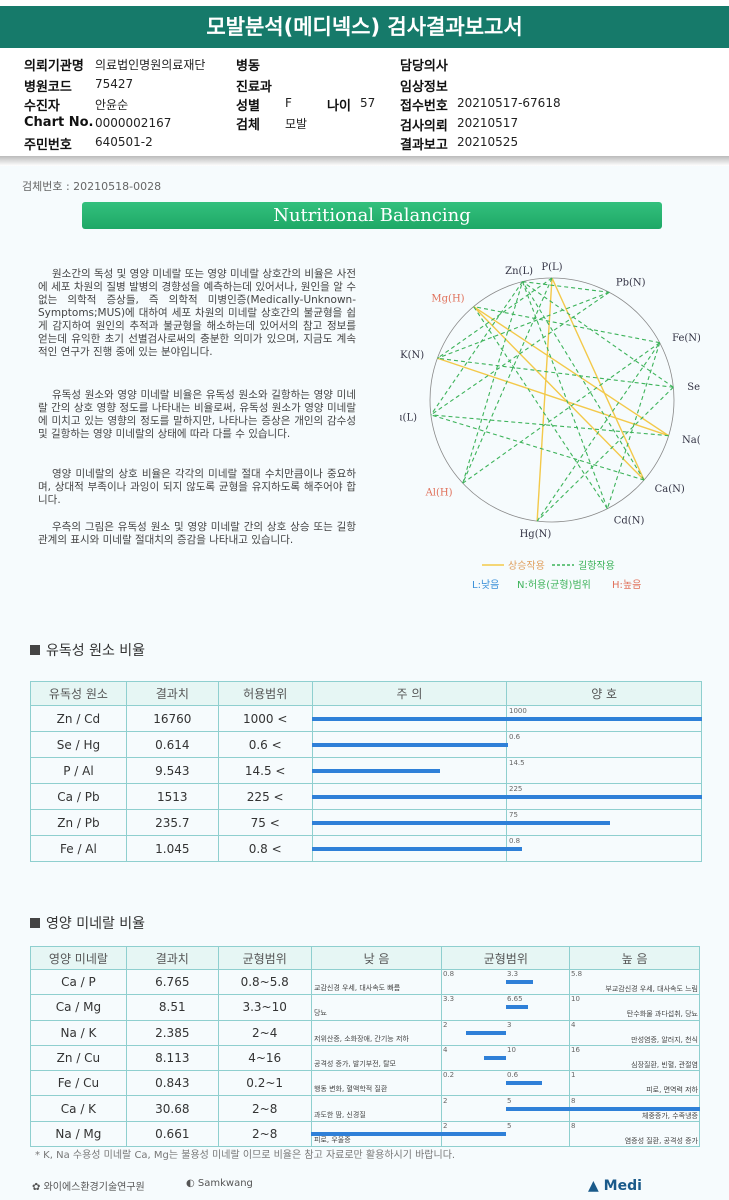  Describe the element at coordinates (368, 103) in the screenshot. I see `age-value: 57` at that location.